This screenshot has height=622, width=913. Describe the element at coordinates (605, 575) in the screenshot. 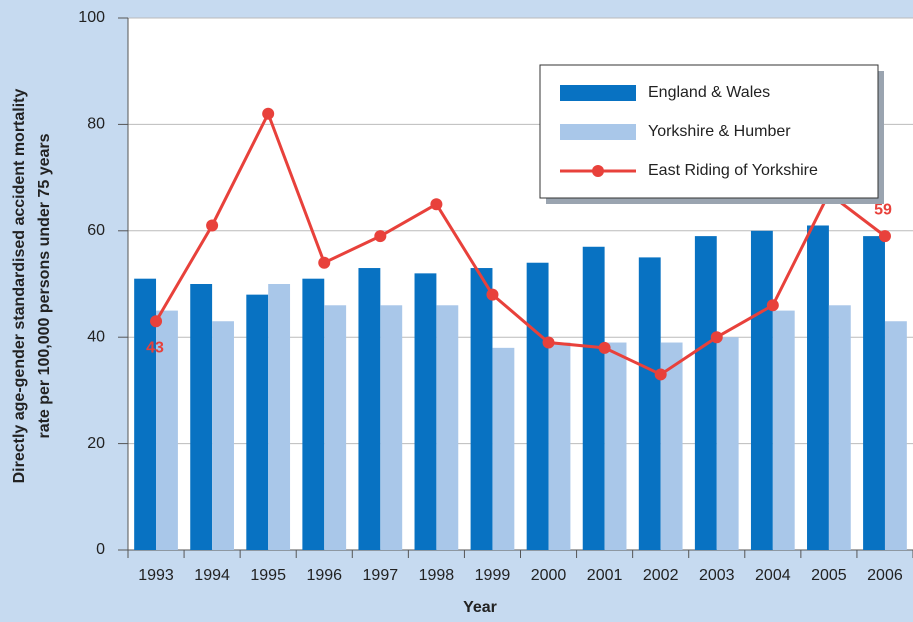

I see `x-tick-label: 2001` at that location.